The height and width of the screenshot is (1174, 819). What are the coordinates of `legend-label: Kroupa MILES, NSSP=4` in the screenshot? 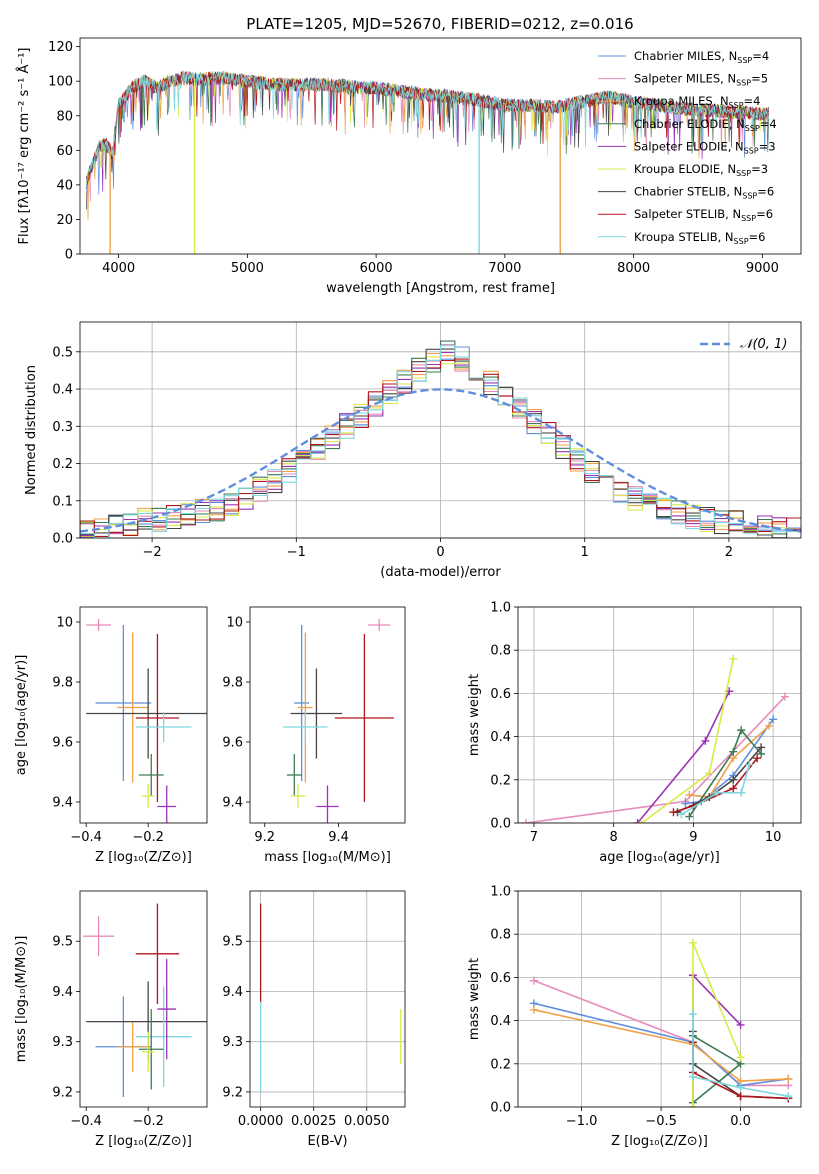 It's located at (697, 102).